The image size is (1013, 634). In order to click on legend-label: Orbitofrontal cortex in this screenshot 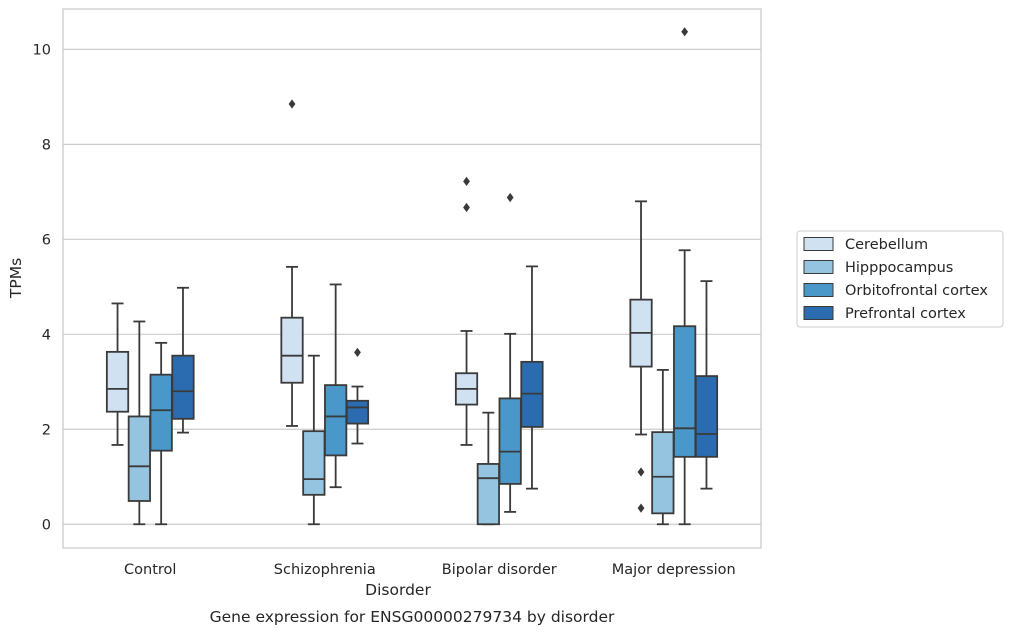, I will do `click(916, 291)`.